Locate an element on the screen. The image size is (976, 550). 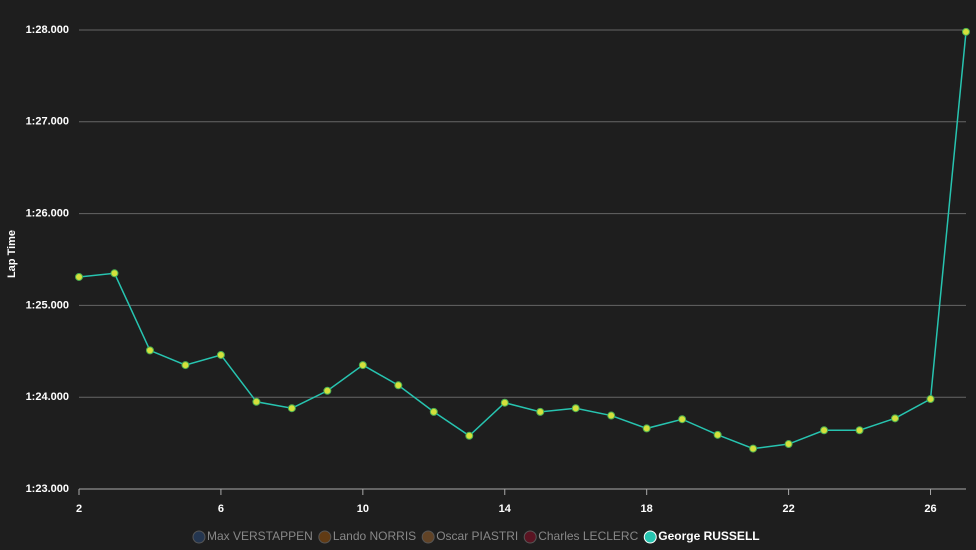
legend-text: George RUSSELL is located at coordinates (708, 536).